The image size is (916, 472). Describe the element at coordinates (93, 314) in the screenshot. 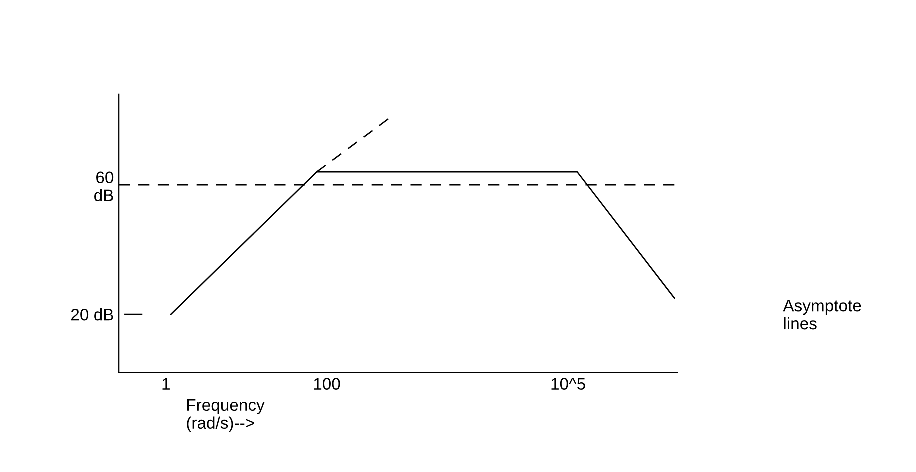

I see `y-tick-label: 20 dB` at that location.